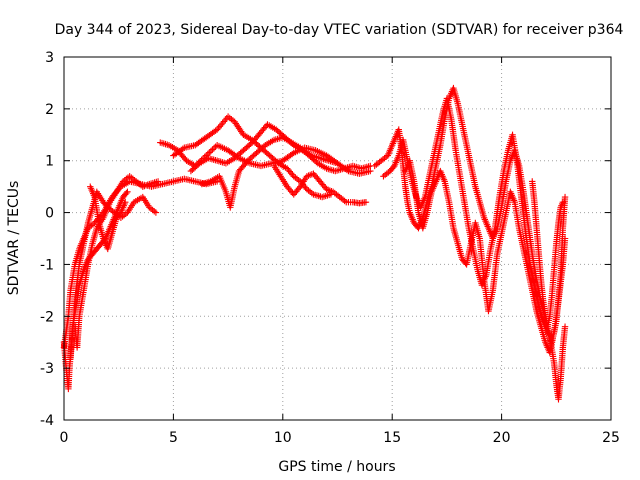 Image resolution: width=640 pixels, height=480 pixels. What do you see at coordinates (49, 162) in the screenshot?
I see `y-tick-label: 1` at bounding box center [49, 162].